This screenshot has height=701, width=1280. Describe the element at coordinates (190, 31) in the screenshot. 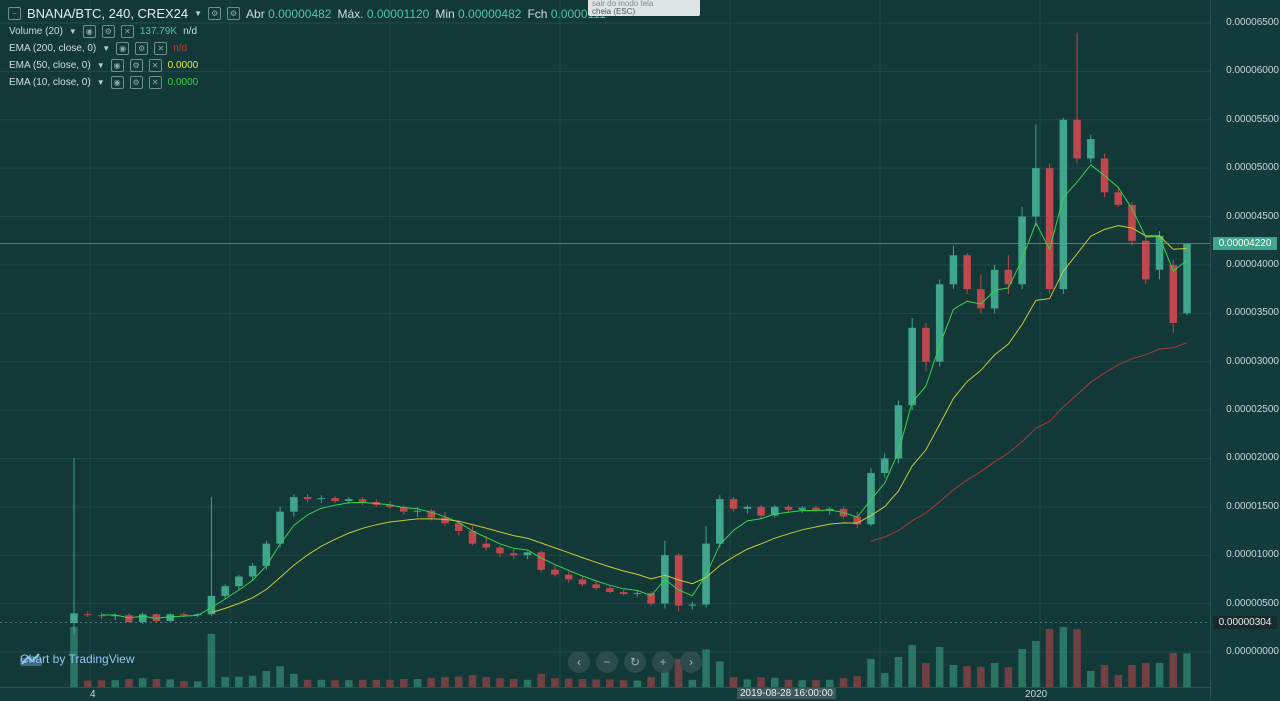

I see `indicator-value-2: n/d` at that location.